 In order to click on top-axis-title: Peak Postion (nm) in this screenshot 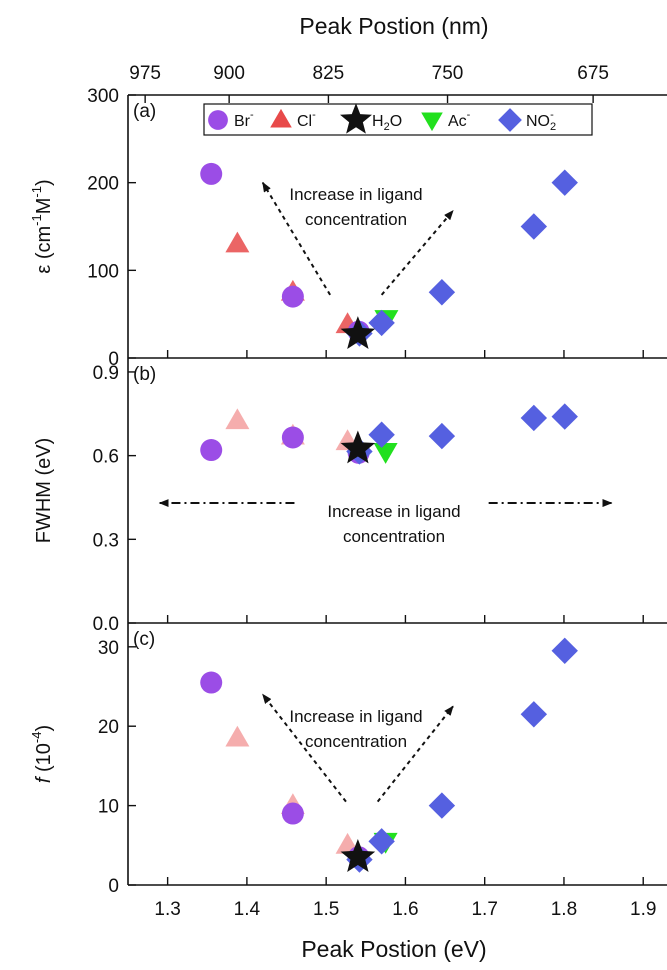, I will do `click(393, 26)`.